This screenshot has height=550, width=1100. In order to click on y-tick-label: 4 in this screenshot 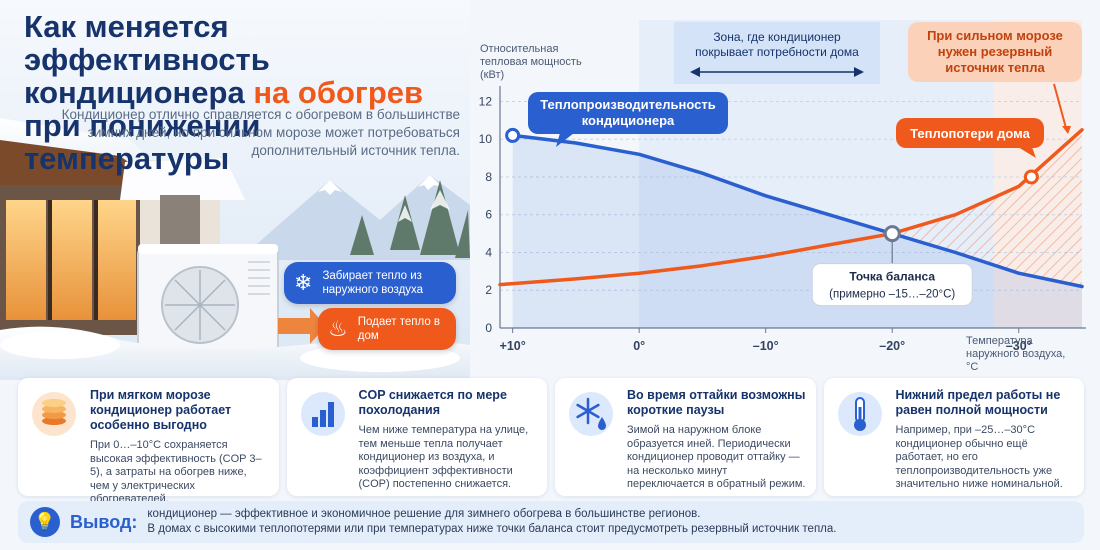, I will do `click(488, 252)`.